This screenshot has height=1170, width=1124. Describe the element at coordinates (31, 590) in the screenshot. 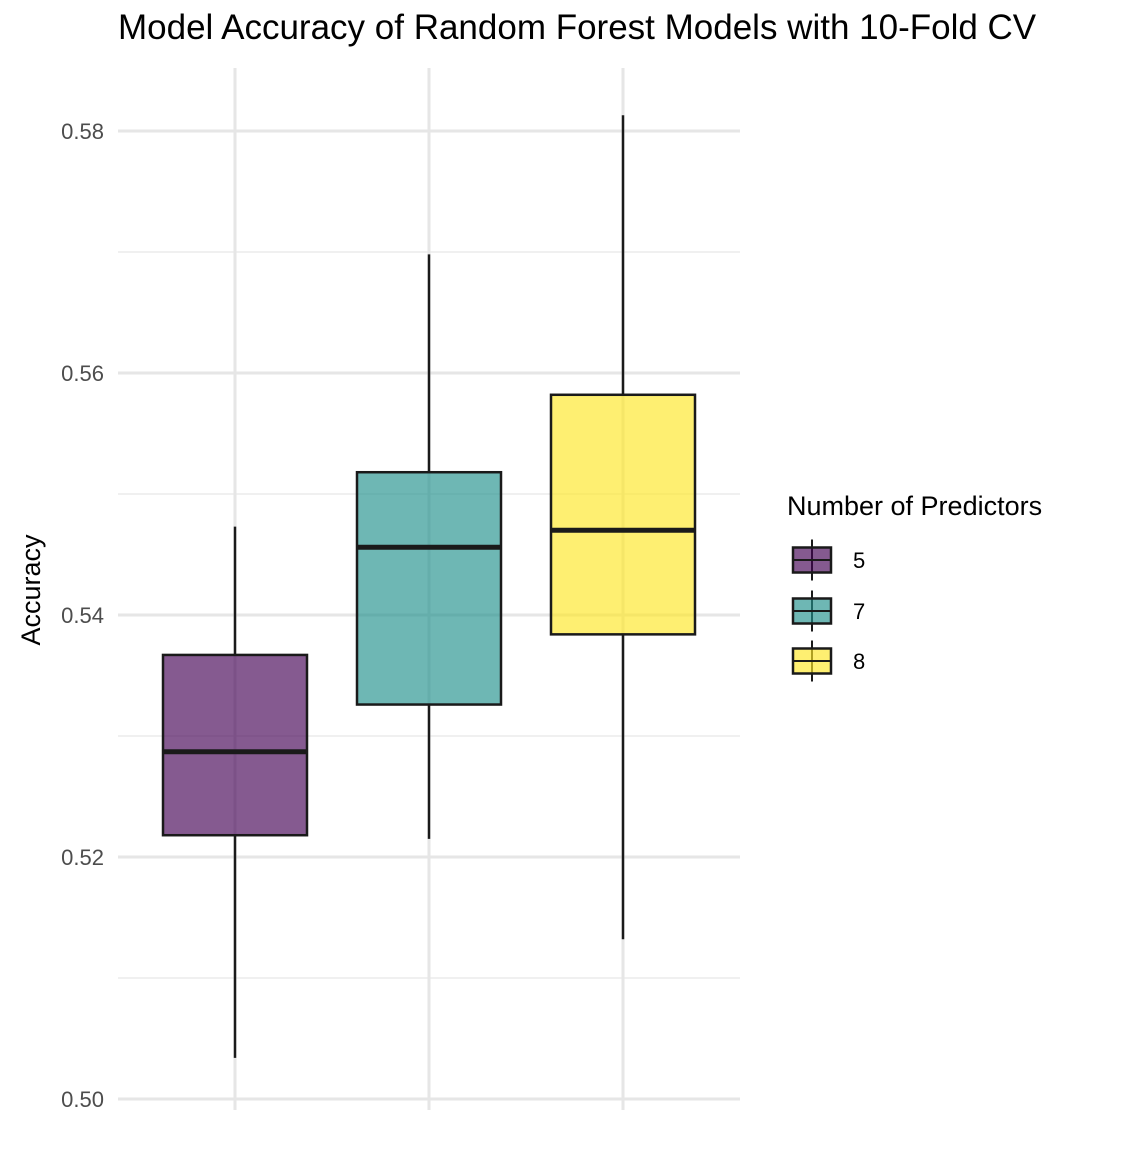

I see `y-axis-title: Accuracy` at that location.